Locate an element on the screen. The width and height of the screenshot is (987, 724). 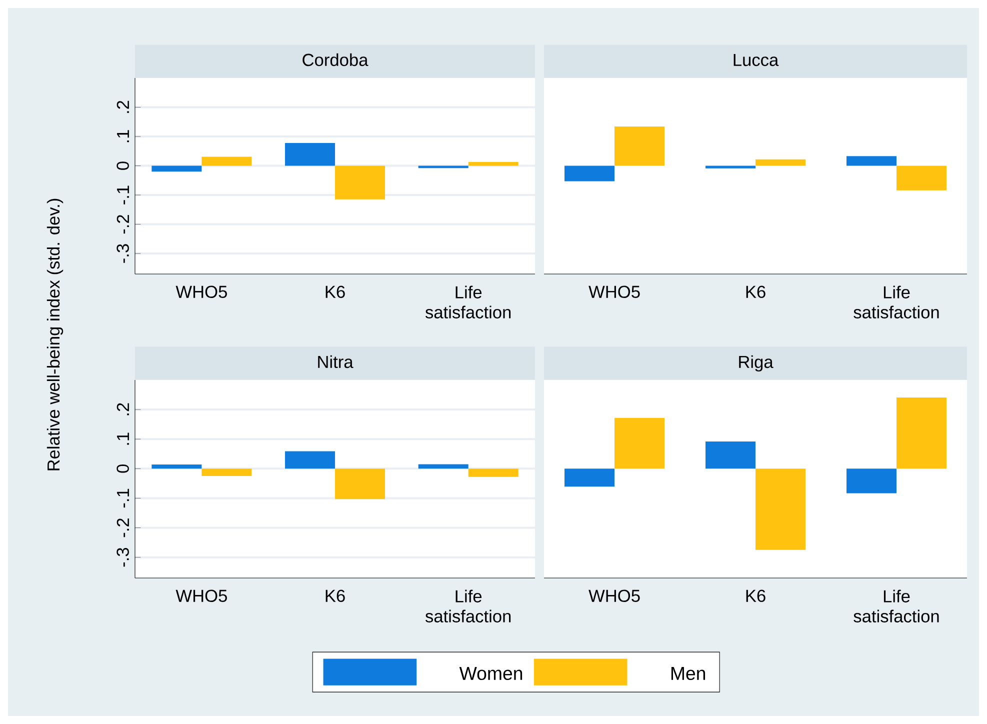
legend-label: Men is located at coordinates (688, 673).